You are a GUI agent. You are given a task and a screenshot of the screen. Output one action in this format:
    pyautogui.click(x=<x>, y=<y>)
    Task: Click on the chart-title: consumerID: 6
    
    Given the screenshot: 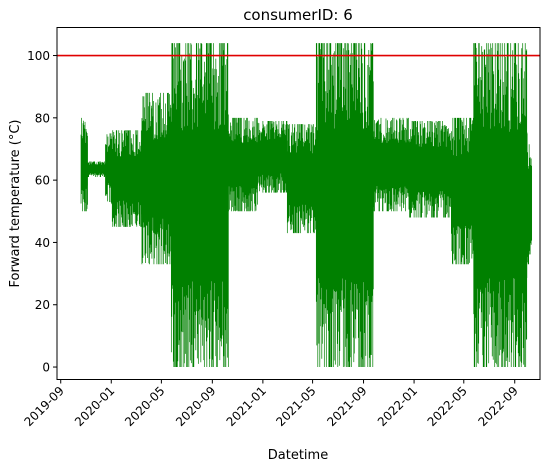 What is the action you would take?
    pyautogui.click(x=298, y=15)
    